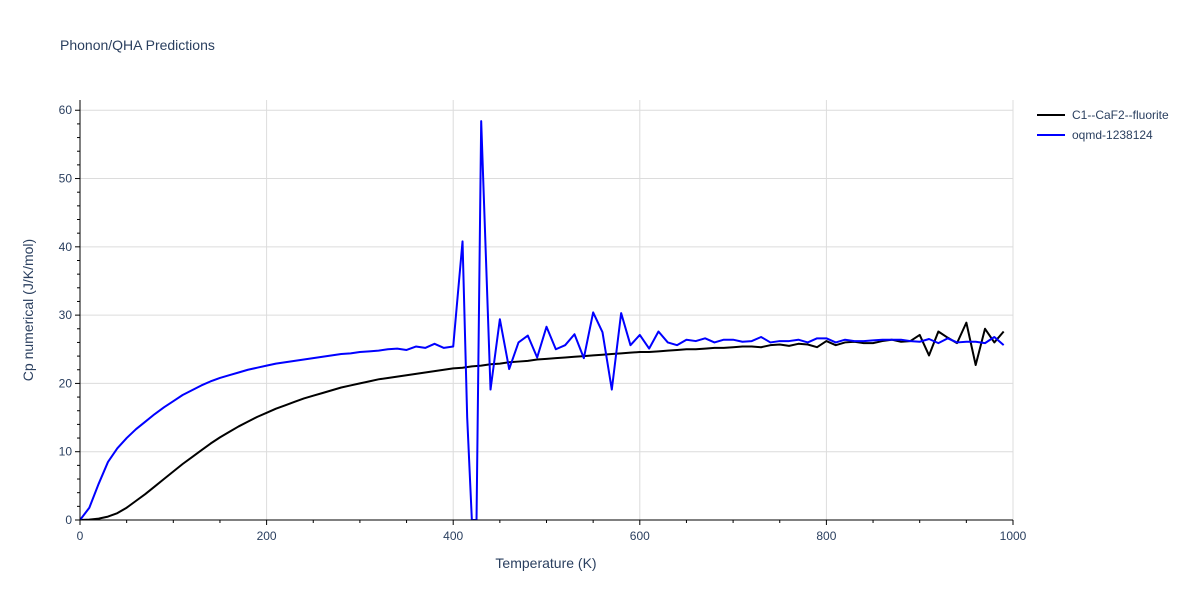  I want to click on y-tick-label: 60, so click(66, 110).